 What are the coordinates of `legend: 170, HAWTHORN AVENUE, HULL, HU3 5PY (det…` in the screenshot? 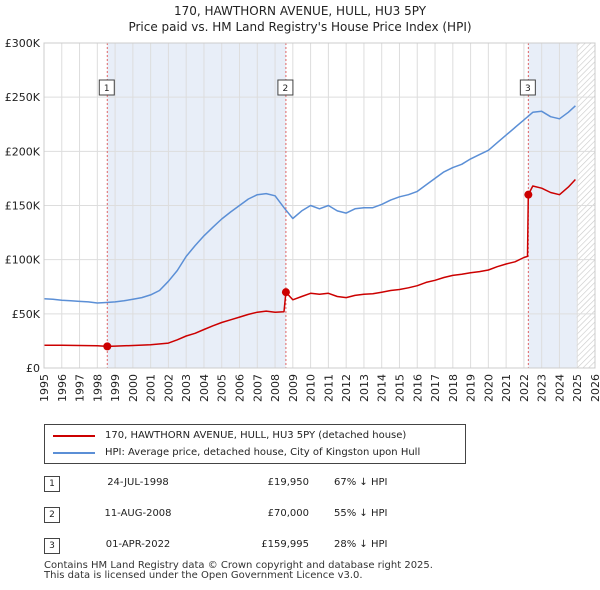 It's located at (255, 444).